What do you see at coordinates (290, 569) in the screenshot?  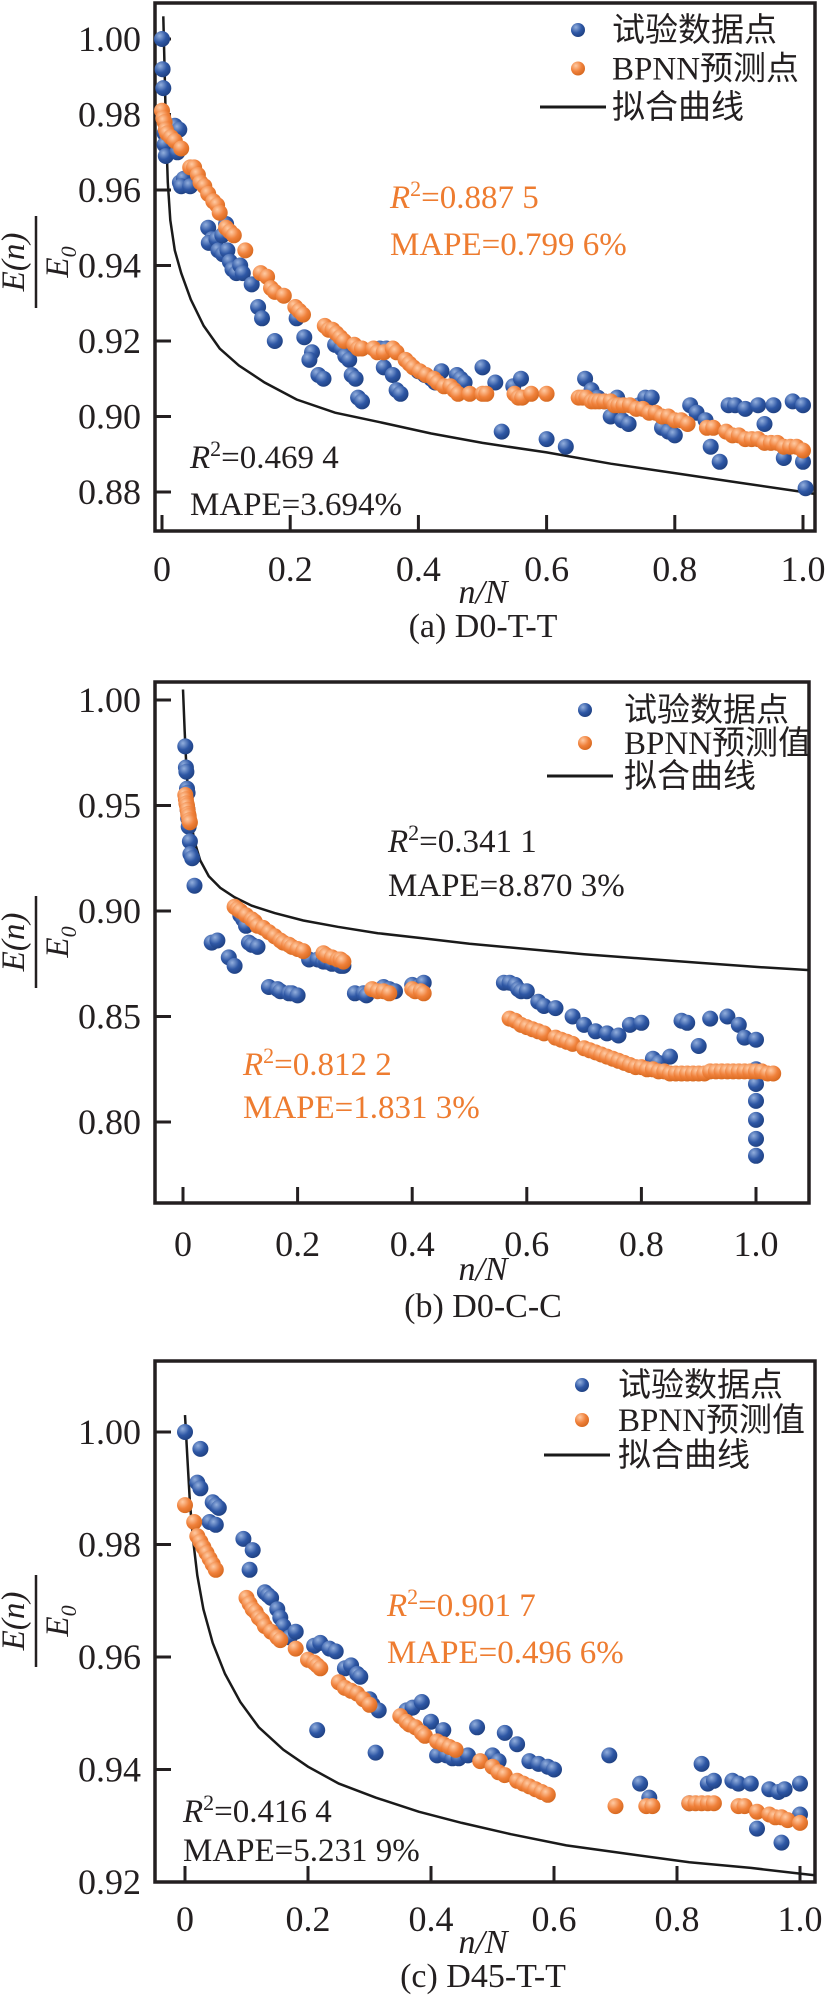 I see `x-tick-label: 0.2` at bounding box center [290, 569].